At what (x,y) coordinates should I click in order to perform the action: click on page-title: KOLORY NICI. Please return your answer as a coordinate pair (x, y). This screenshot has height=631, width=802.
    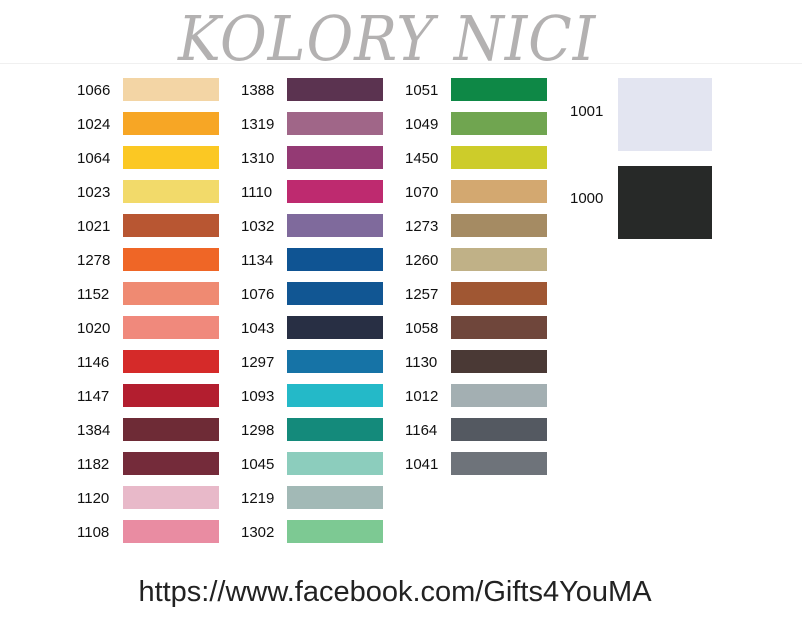
    Looking at the image, I should click on (387, 38).